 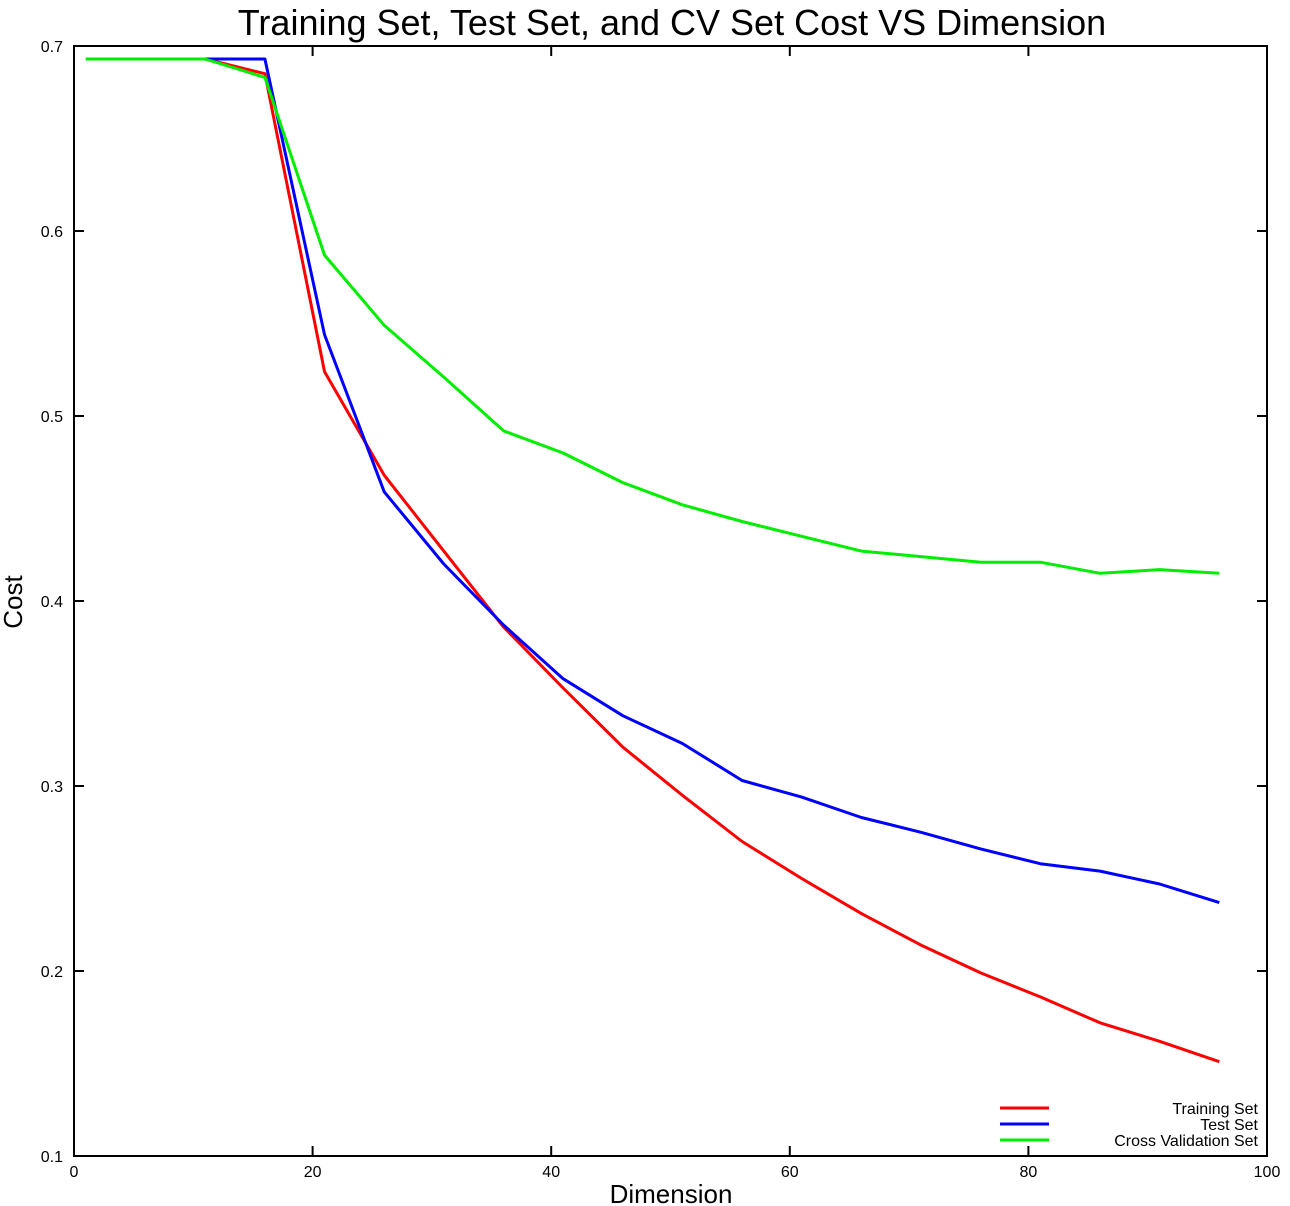 I want to click on x-tick-label: 40, so click(x=551, y=1172).